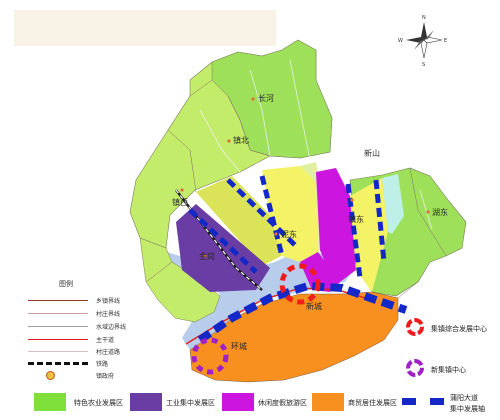 The image size is (500, 420). What do you see at coordinates (289, 234) in the screenshot?
I see `place-label: 泥东` at bounding box center [289, 234].